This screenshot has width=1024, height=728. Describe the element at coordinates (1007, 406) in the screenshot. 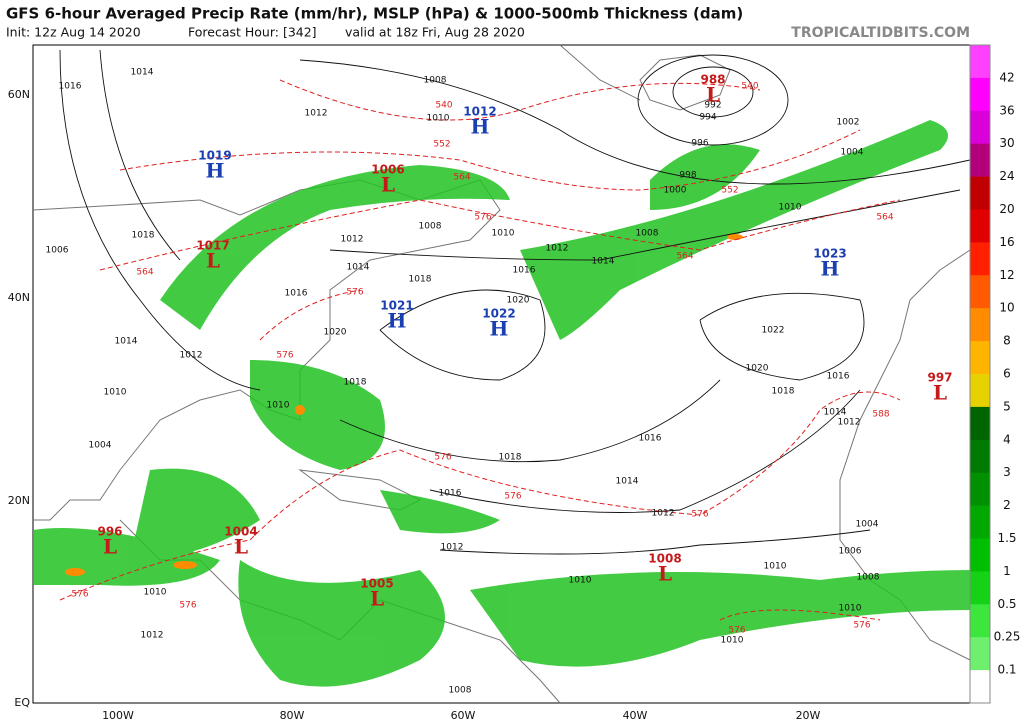

I see `colorbar-label: 5` at that location.